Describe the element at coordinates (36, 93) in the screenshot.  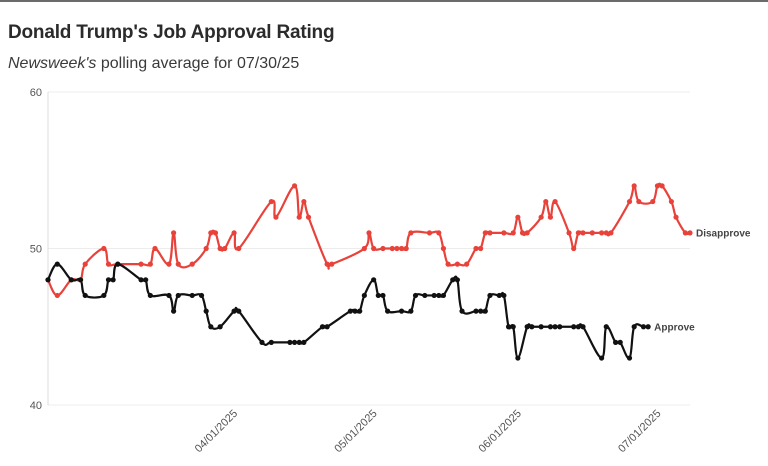
I see `y-tick-label: 60` at that location.